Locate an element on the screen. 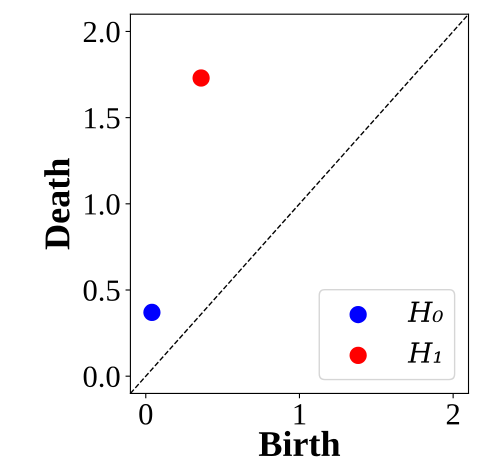 The image size is (483, 474). y-tick-label: 1.0 is located at coordinates (102, 204).